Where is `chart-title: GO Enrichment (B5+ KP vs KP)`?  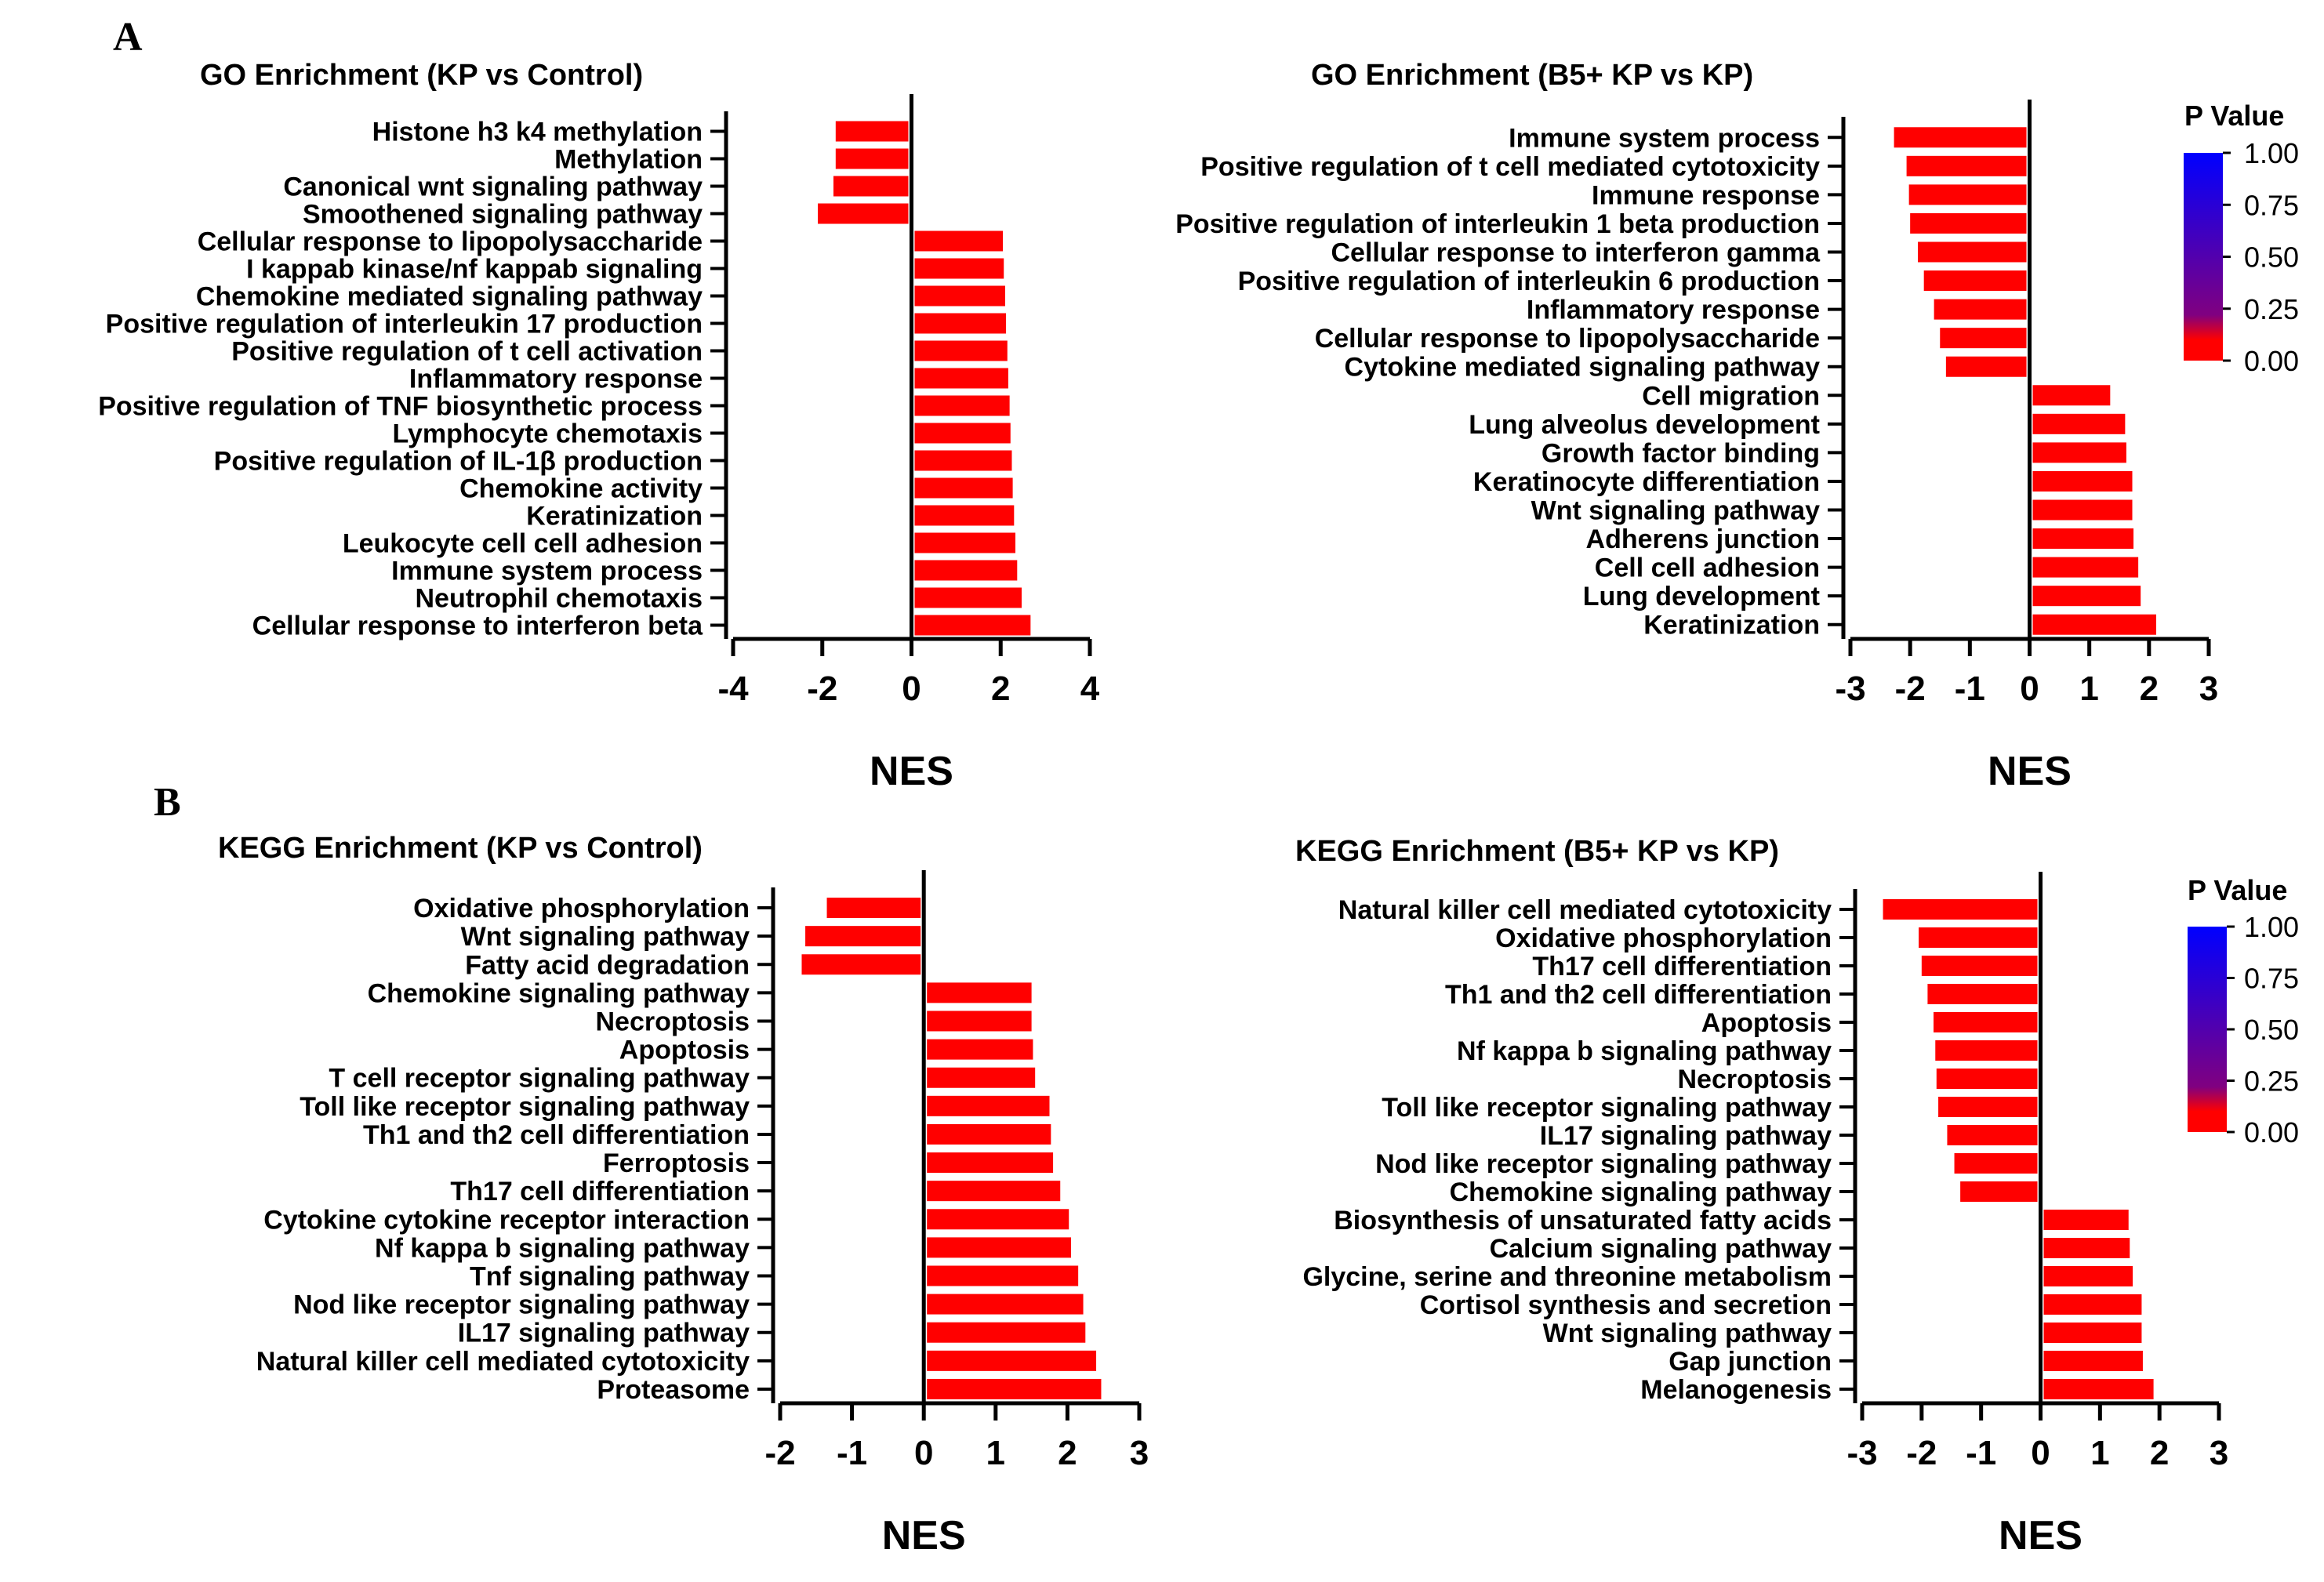
chart-title: GO Enrichment (B5+ KP vs KP) is located at coordinates (1532, 75).